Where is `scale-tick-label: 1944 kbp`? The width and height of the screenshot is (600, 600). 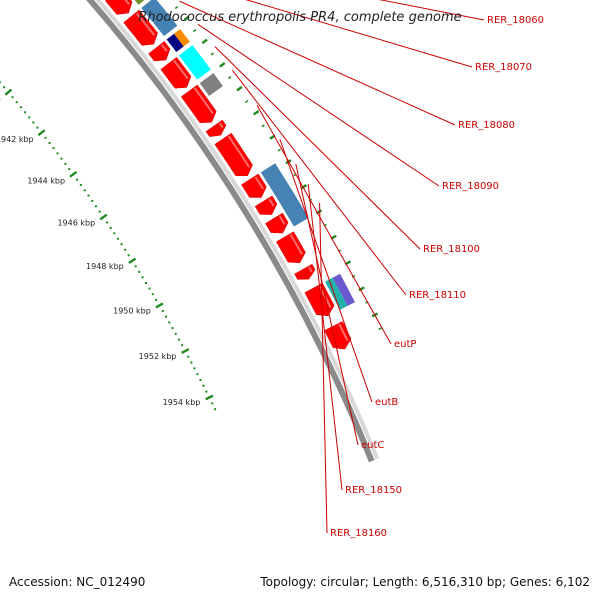
scale-tick-label: 1944 kbp is located at coordinates (46, 180).